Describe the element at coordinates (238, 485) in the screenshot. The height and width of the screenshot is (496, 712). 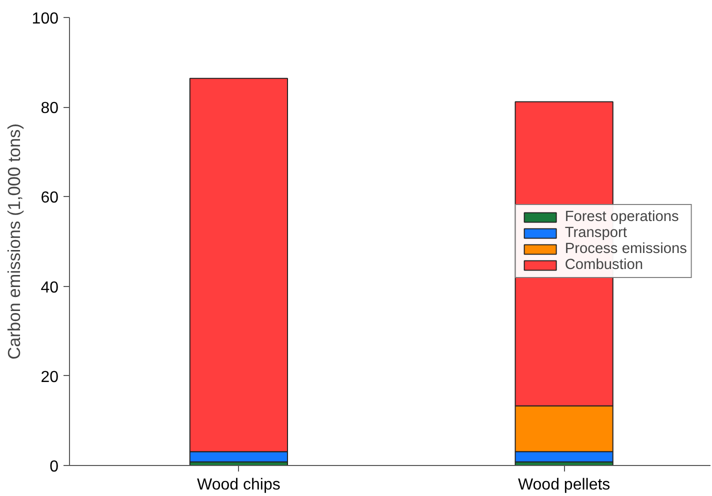
I see `x-tick-label: Wood chips` at that location.